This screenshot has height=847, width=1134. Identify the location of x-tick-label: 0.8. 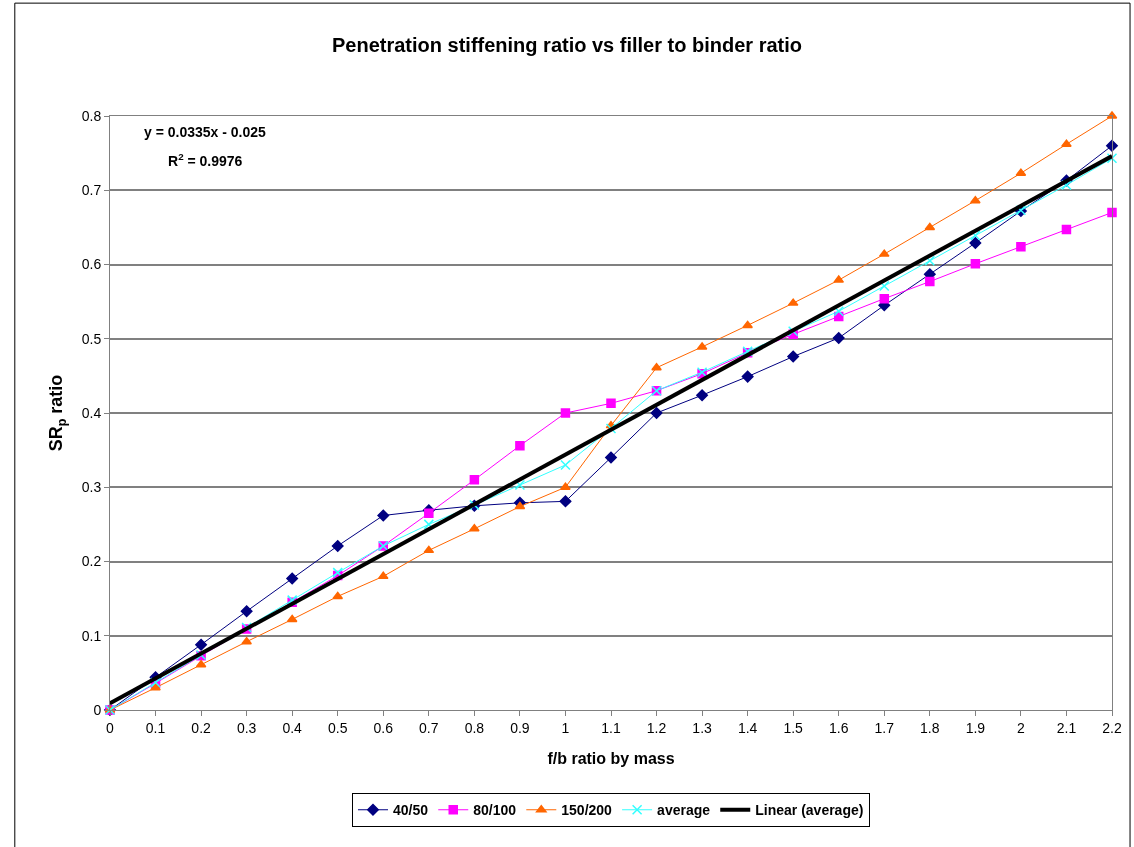
(474, 727).